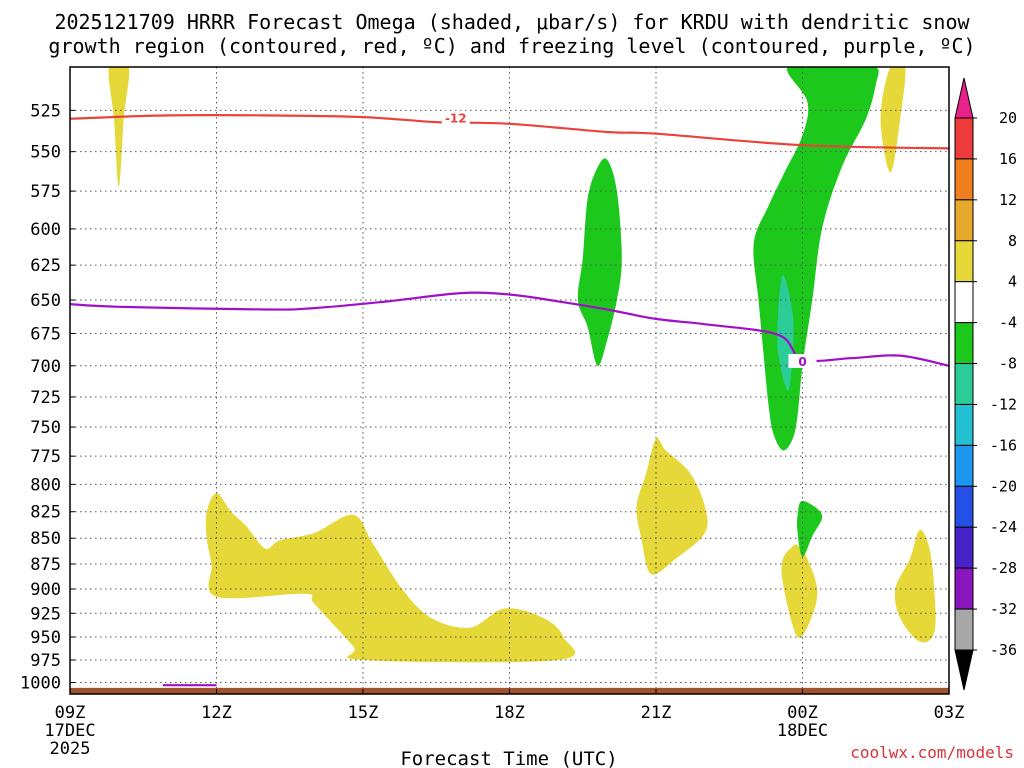 Image resolution: width=1024 pixels, height=768 pixels. What do you see at coordinates (45, 485) in the screenshot?
I see `y-tick-label: 800` at bounding box center [45, 485].